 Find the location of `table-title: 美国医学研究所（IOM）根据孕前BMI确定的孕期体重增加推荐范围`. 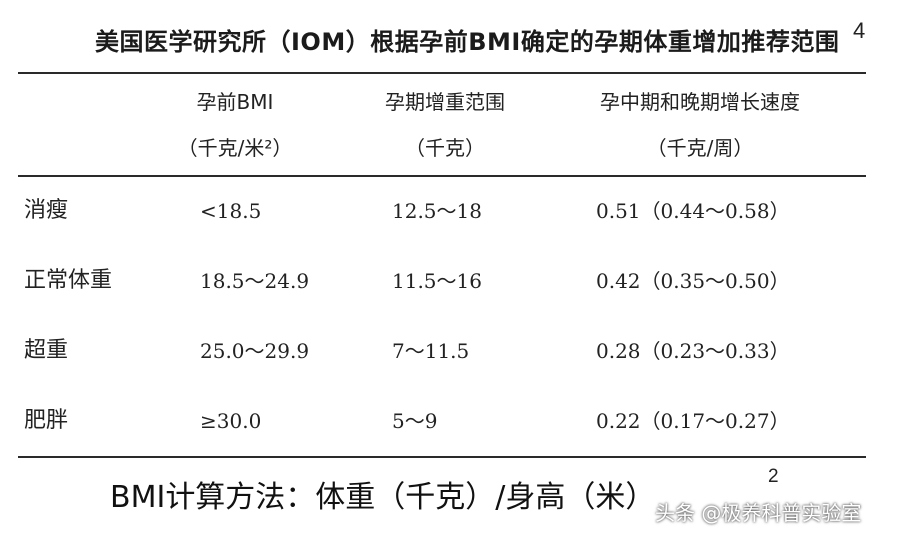

table-title: 美国医学研究所（IOM）根据孕前BMI确定的孕期体重增加推荐范围 is located at coordinates (467, 42).